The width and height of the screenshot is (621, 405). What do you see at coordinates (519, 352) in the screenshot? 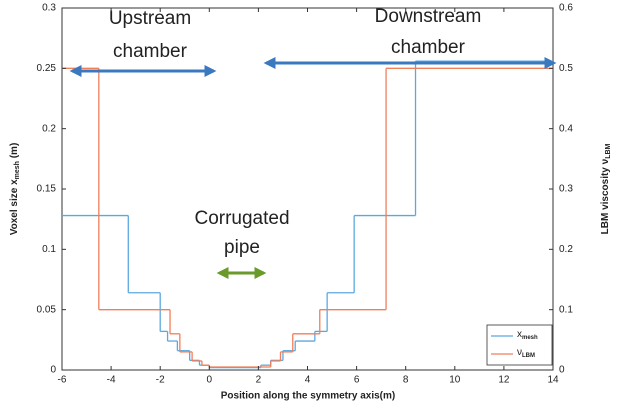
I see `legend-label-part: ν` at bounding box center [519, 352].